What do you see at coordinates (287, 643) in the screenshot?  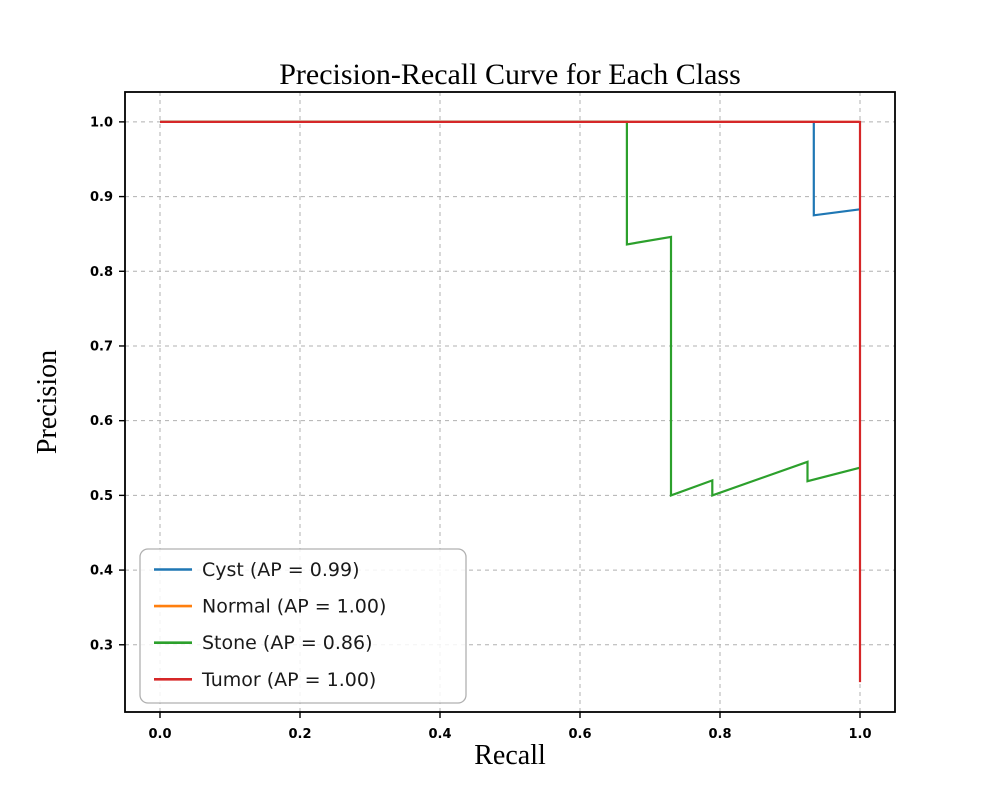 I see `legend-label-stone: Stone (AP = 0.86)` at bounding box center [287, 643].